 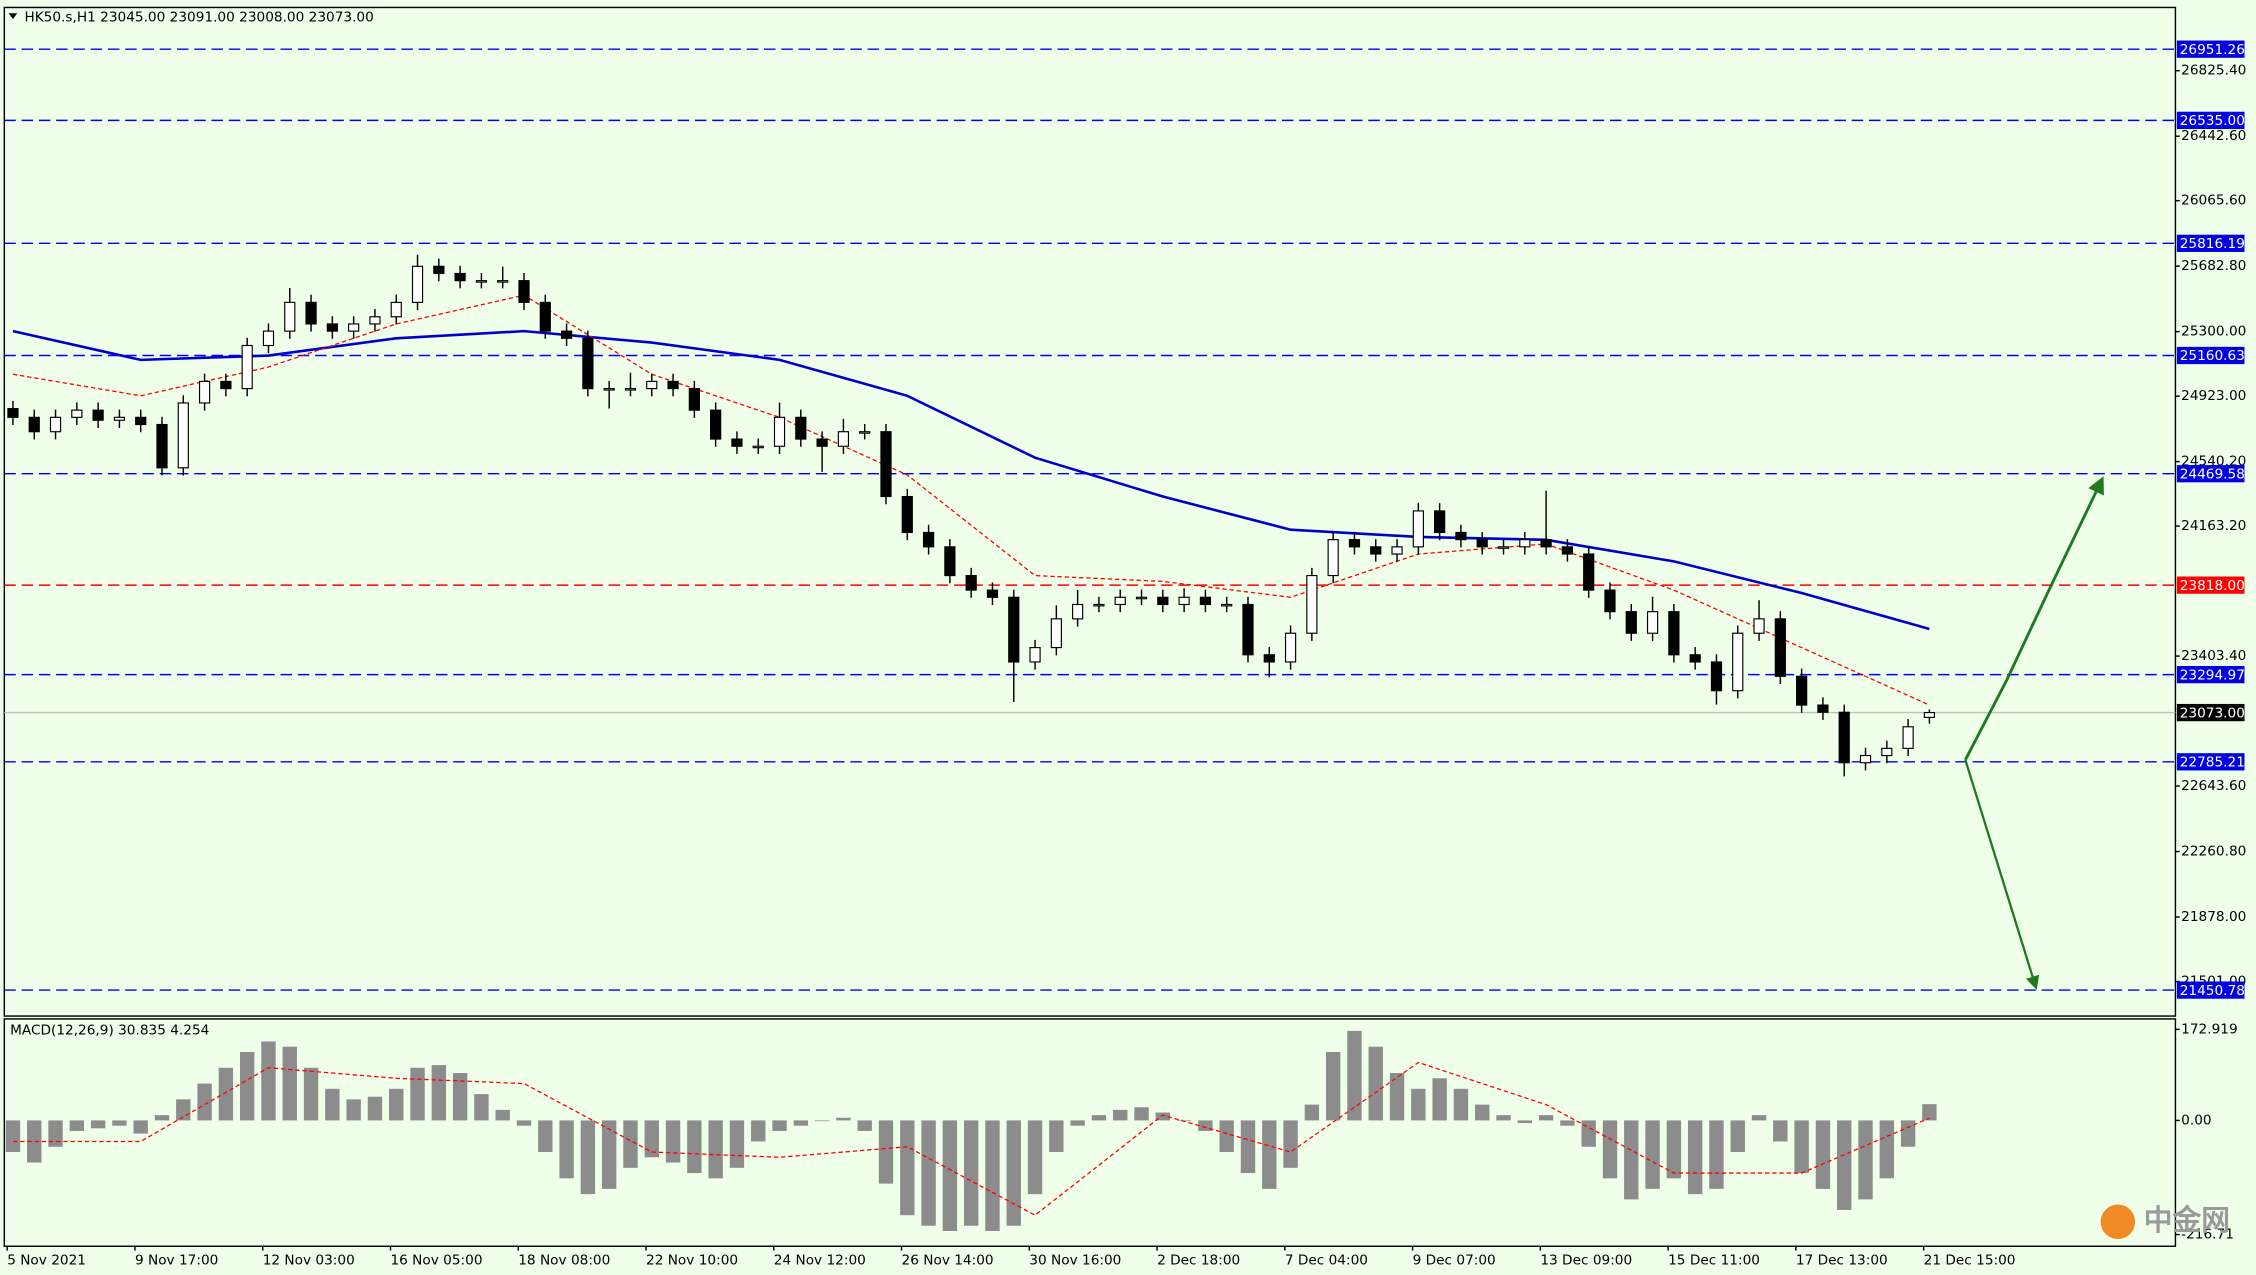 What do you see at coordinates (2213, 136) in the screenshot?
I see `y-tick-label: 26442.60` at bounding box center [2213, 136].